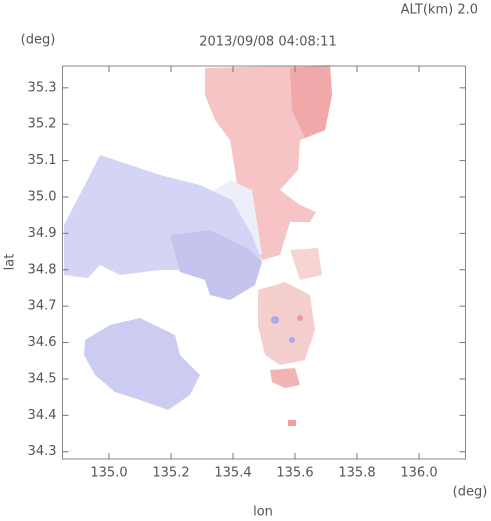 This screenshot has height=521, width=491. Describe the element at coordinates (263, 512) in the screenshot. I see `x-axis-label: lon` at that location.